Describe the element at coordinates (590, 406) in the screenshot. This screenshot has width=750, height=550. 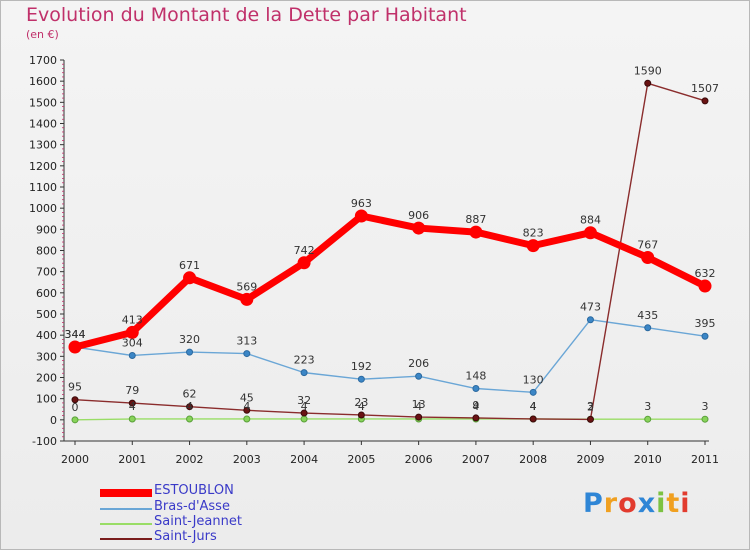
I see `data-label: 3` at that location.